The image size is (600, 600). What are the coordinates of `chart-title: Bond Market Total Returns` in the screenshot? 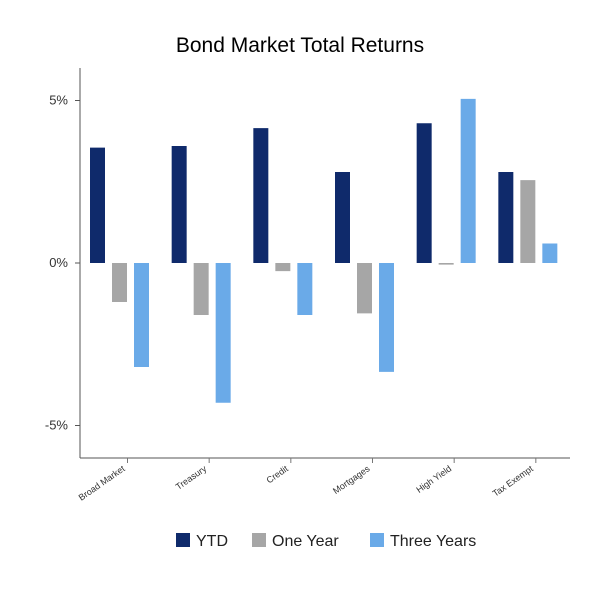 It's located at (300, 45).